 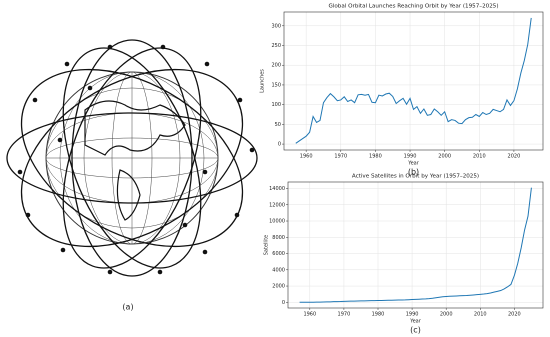 What do you see at coordinates (276, 105) in the screenshot?
I see `y-tick-label: 100` at bounding box center [276, 105].